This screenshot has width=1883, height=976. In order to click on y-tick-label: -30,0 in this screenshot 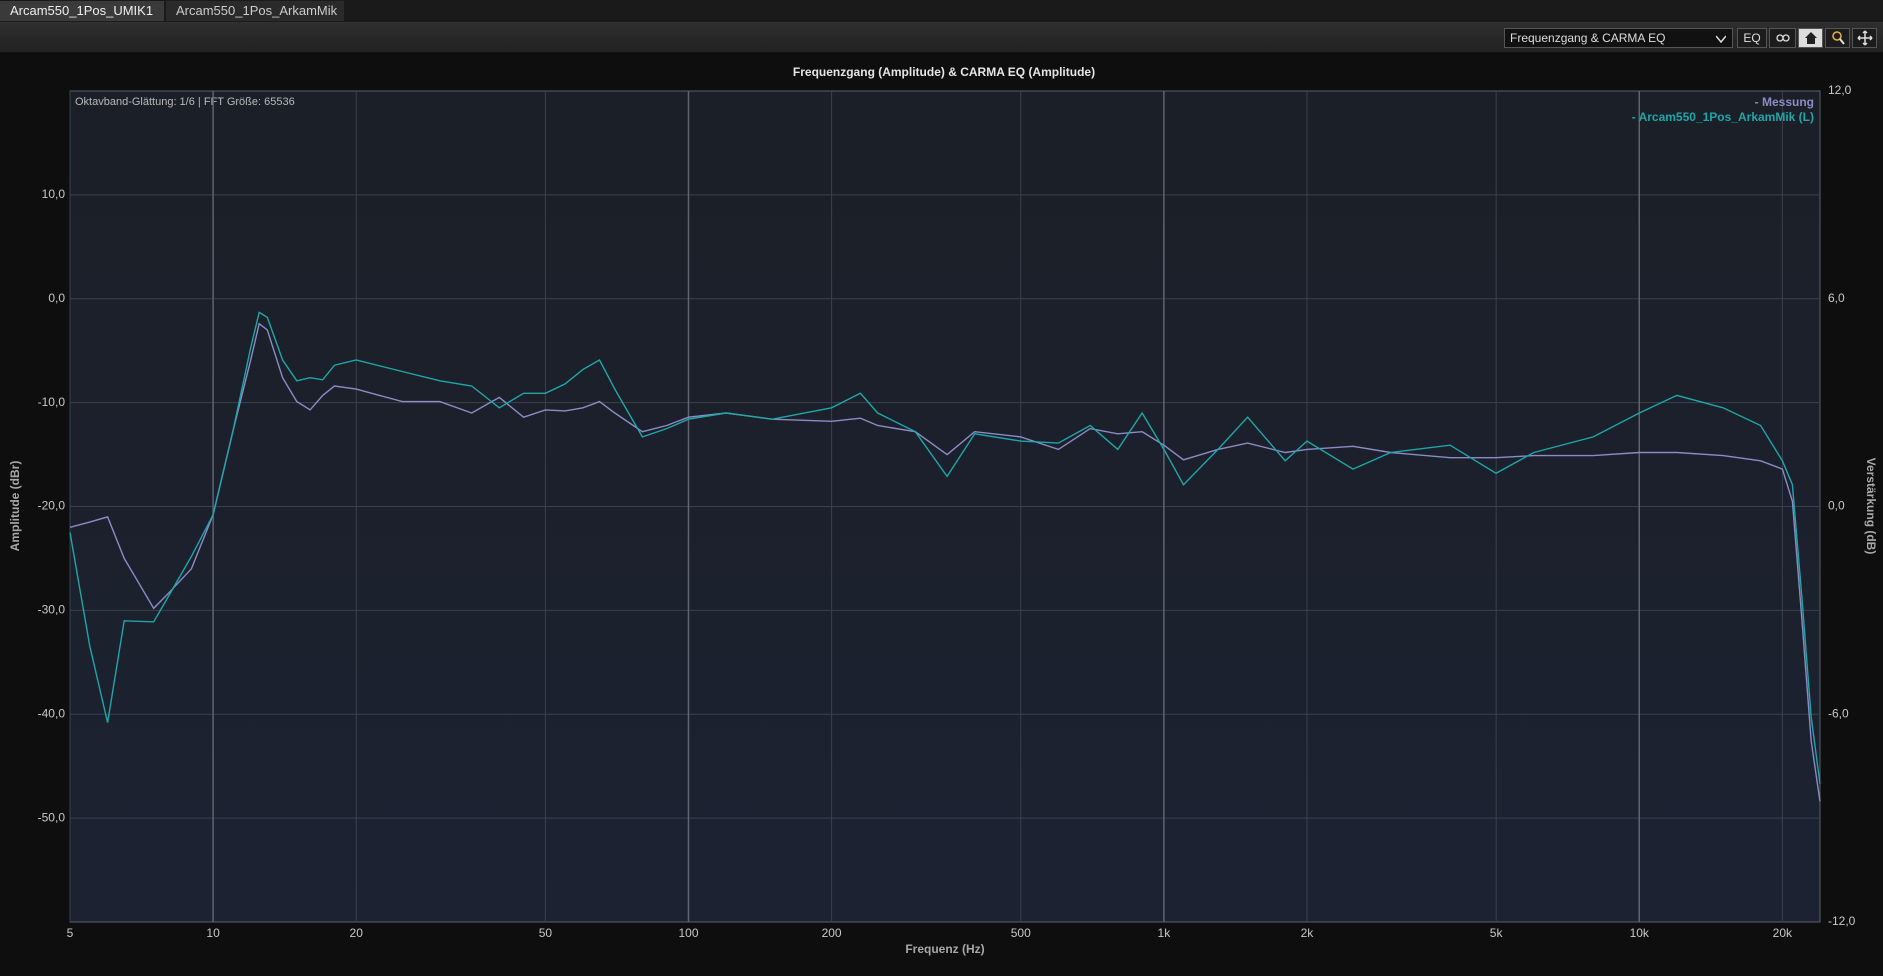, I will do `click(52, 610)`.